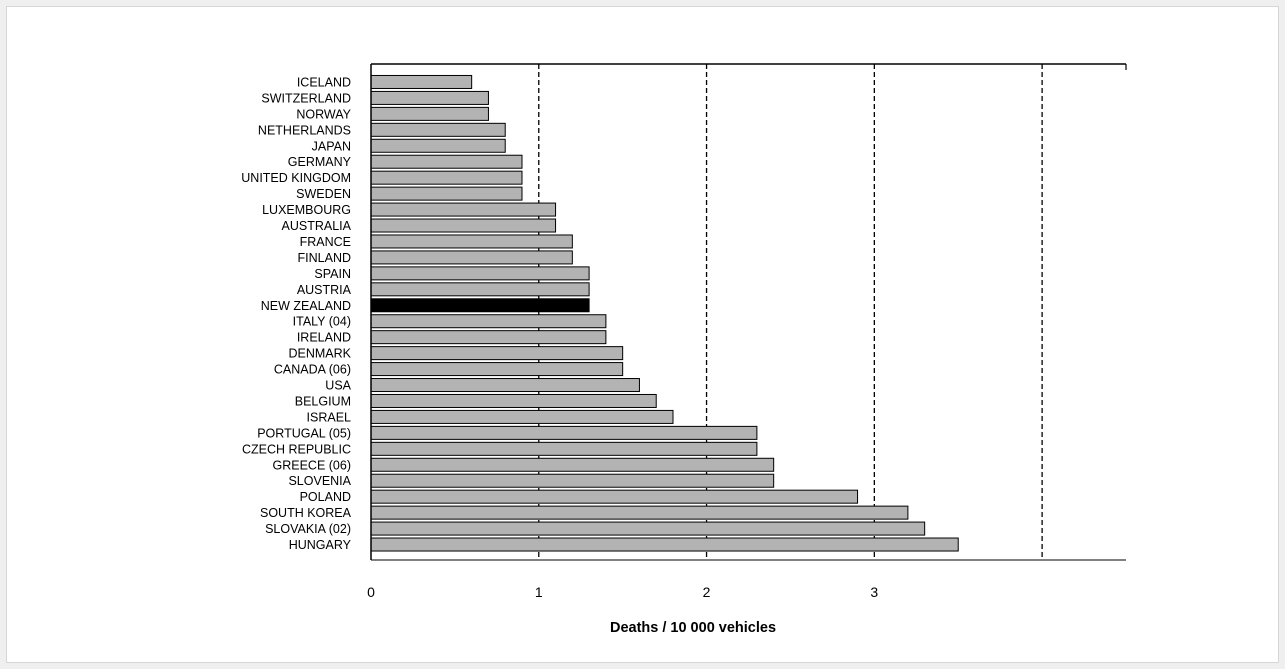 The height and width of the screenshot is (669, 1285). Describe the element at coordinates (614, 496) in the screenshot. I see `bar-poland` at that location.